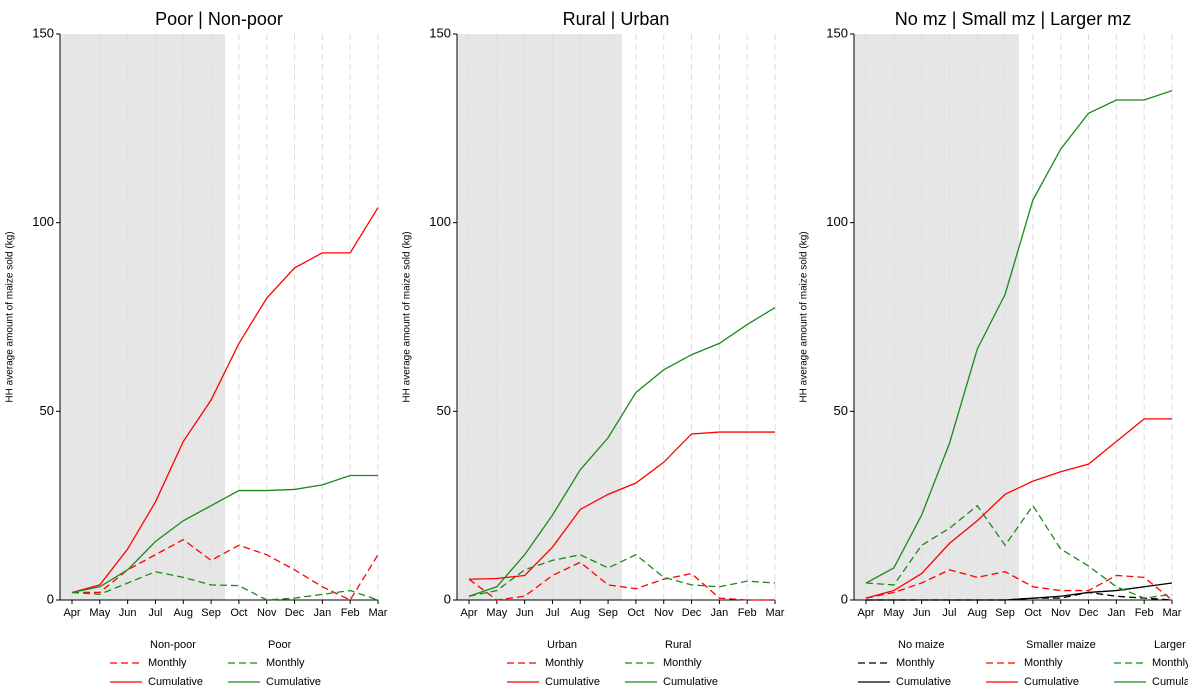 The height and width of the screenshot is (690, 1188). Describe the element at coordinates (921, 645) in the screenshot. I see `legend-group: No maize` at that location.